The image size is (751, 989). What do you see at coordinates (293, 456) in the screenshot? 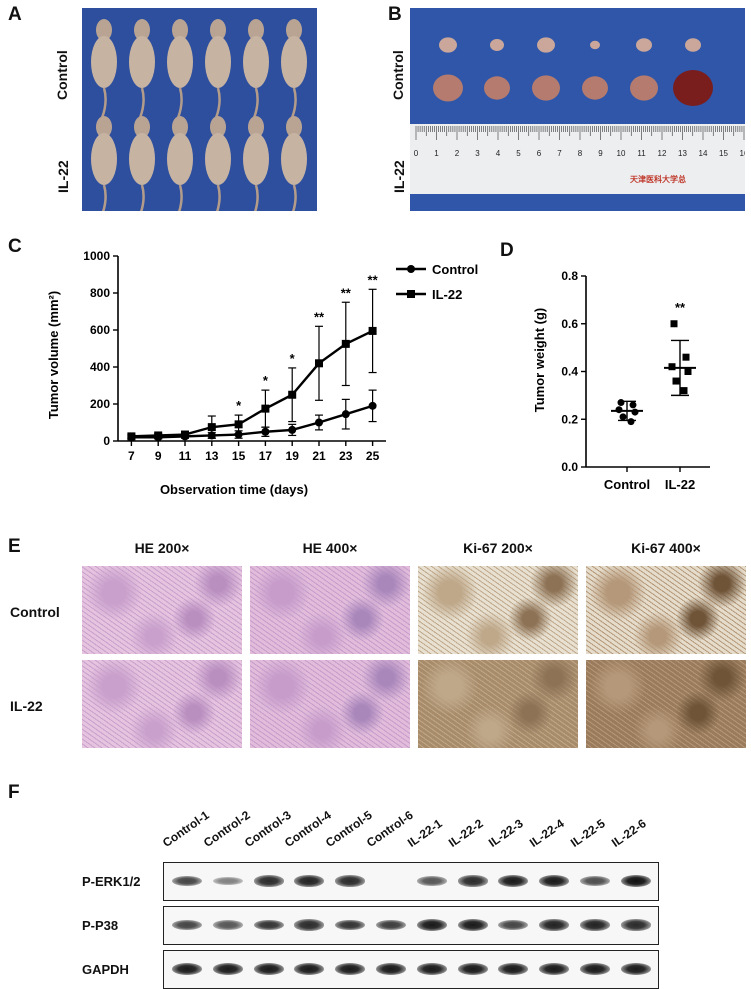
I see `x-tick-label: 19` at bounding box center [293, 456].